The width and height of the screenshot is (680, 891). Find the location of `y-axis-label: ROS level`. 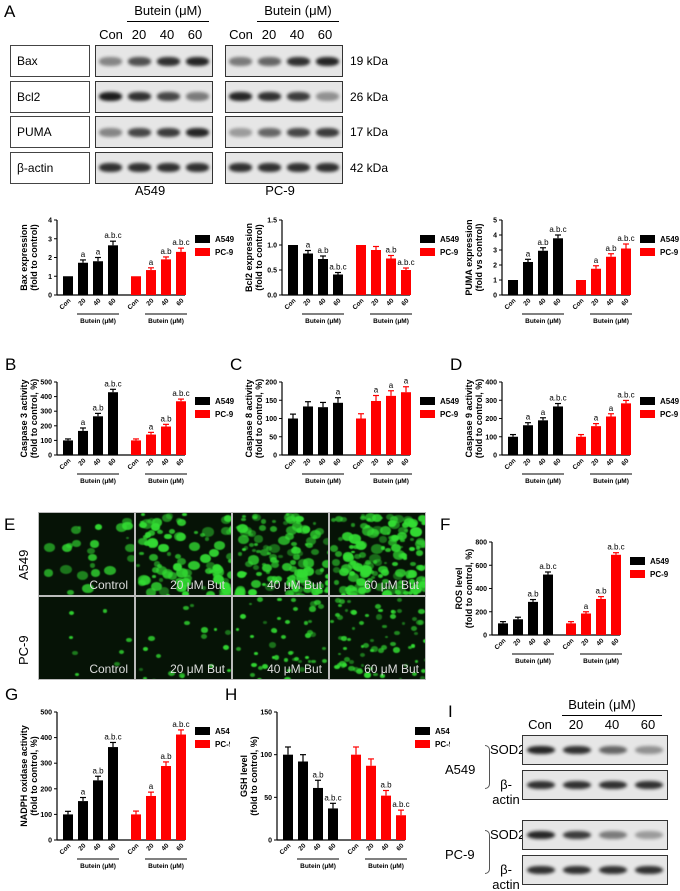

y-axis-label: ROS level is located at coordinates (459, 588).